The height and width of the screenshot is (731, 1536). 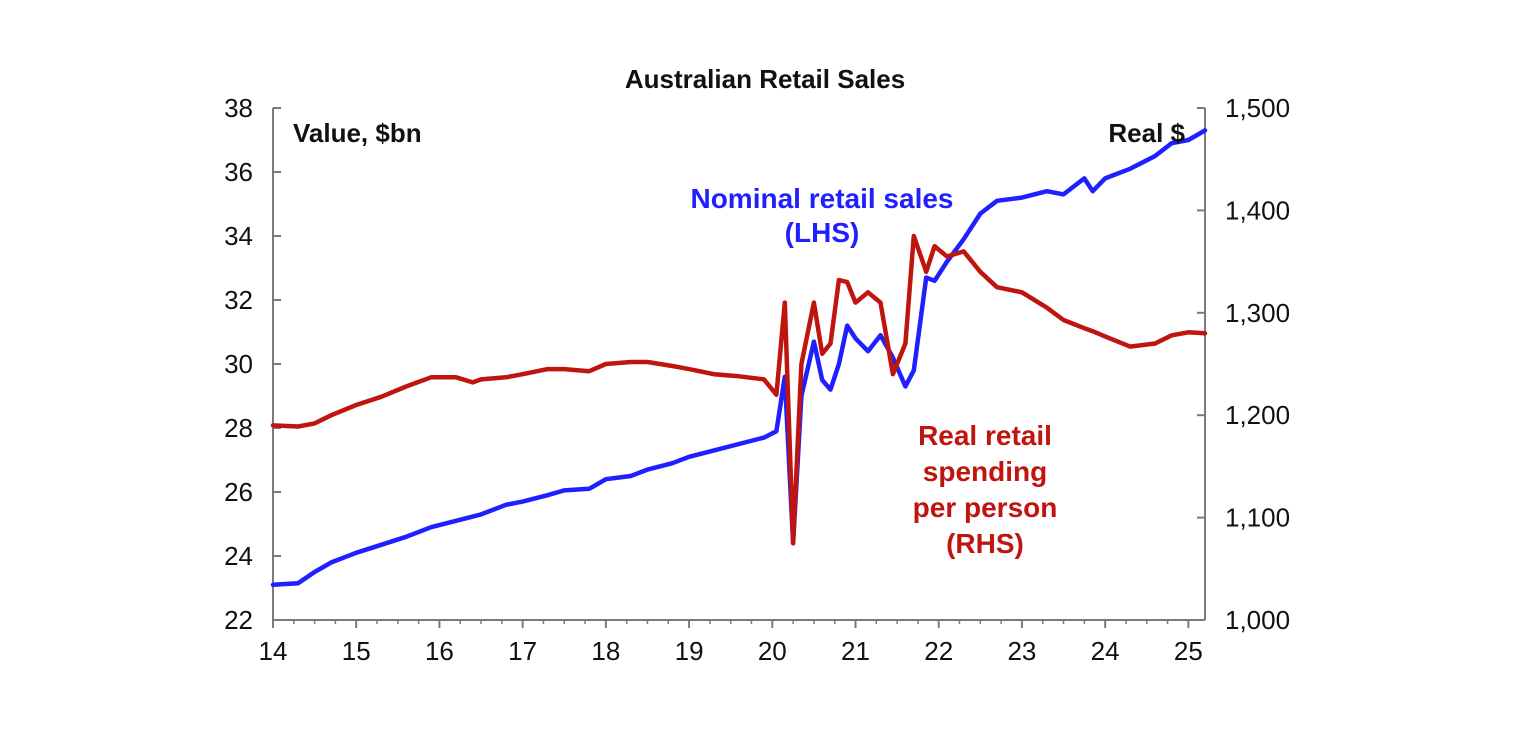 I want to click on left-tick-label: 36, so click(x=238, y=172).